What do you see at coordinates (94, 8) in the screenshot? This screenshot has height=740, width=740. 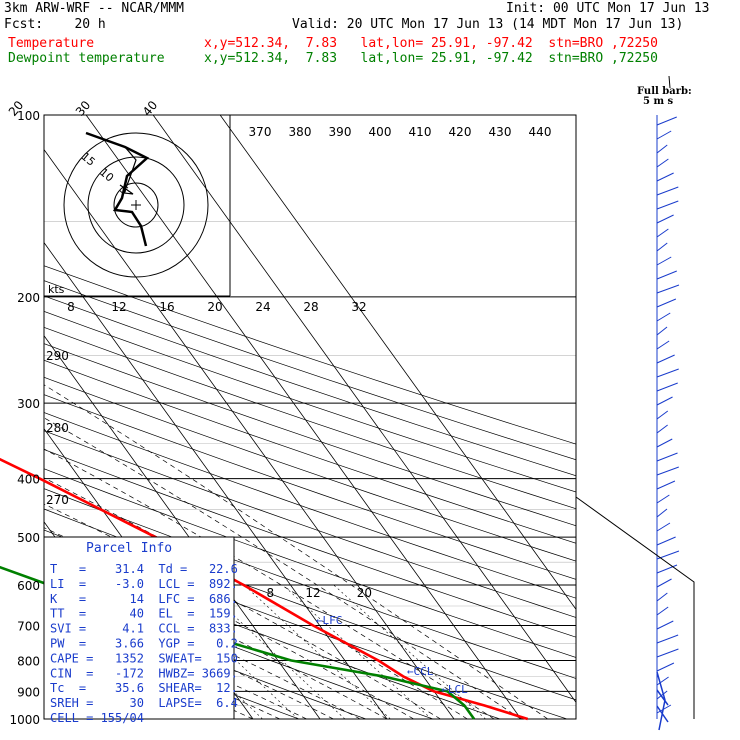 I see `model-title: 3km ARW-WRF -- NCAR/MMM` at bounding box center [94, 8].